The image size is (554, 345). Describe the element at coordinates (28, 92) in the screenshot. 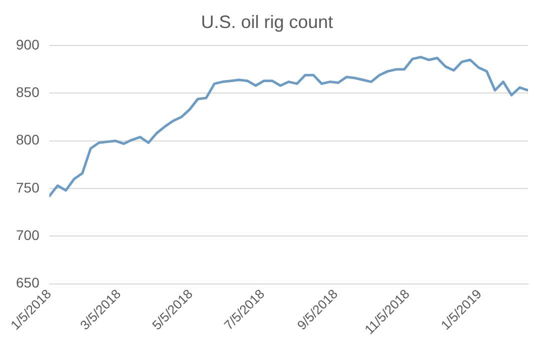

I see `y-tick-label: 850` at that location.